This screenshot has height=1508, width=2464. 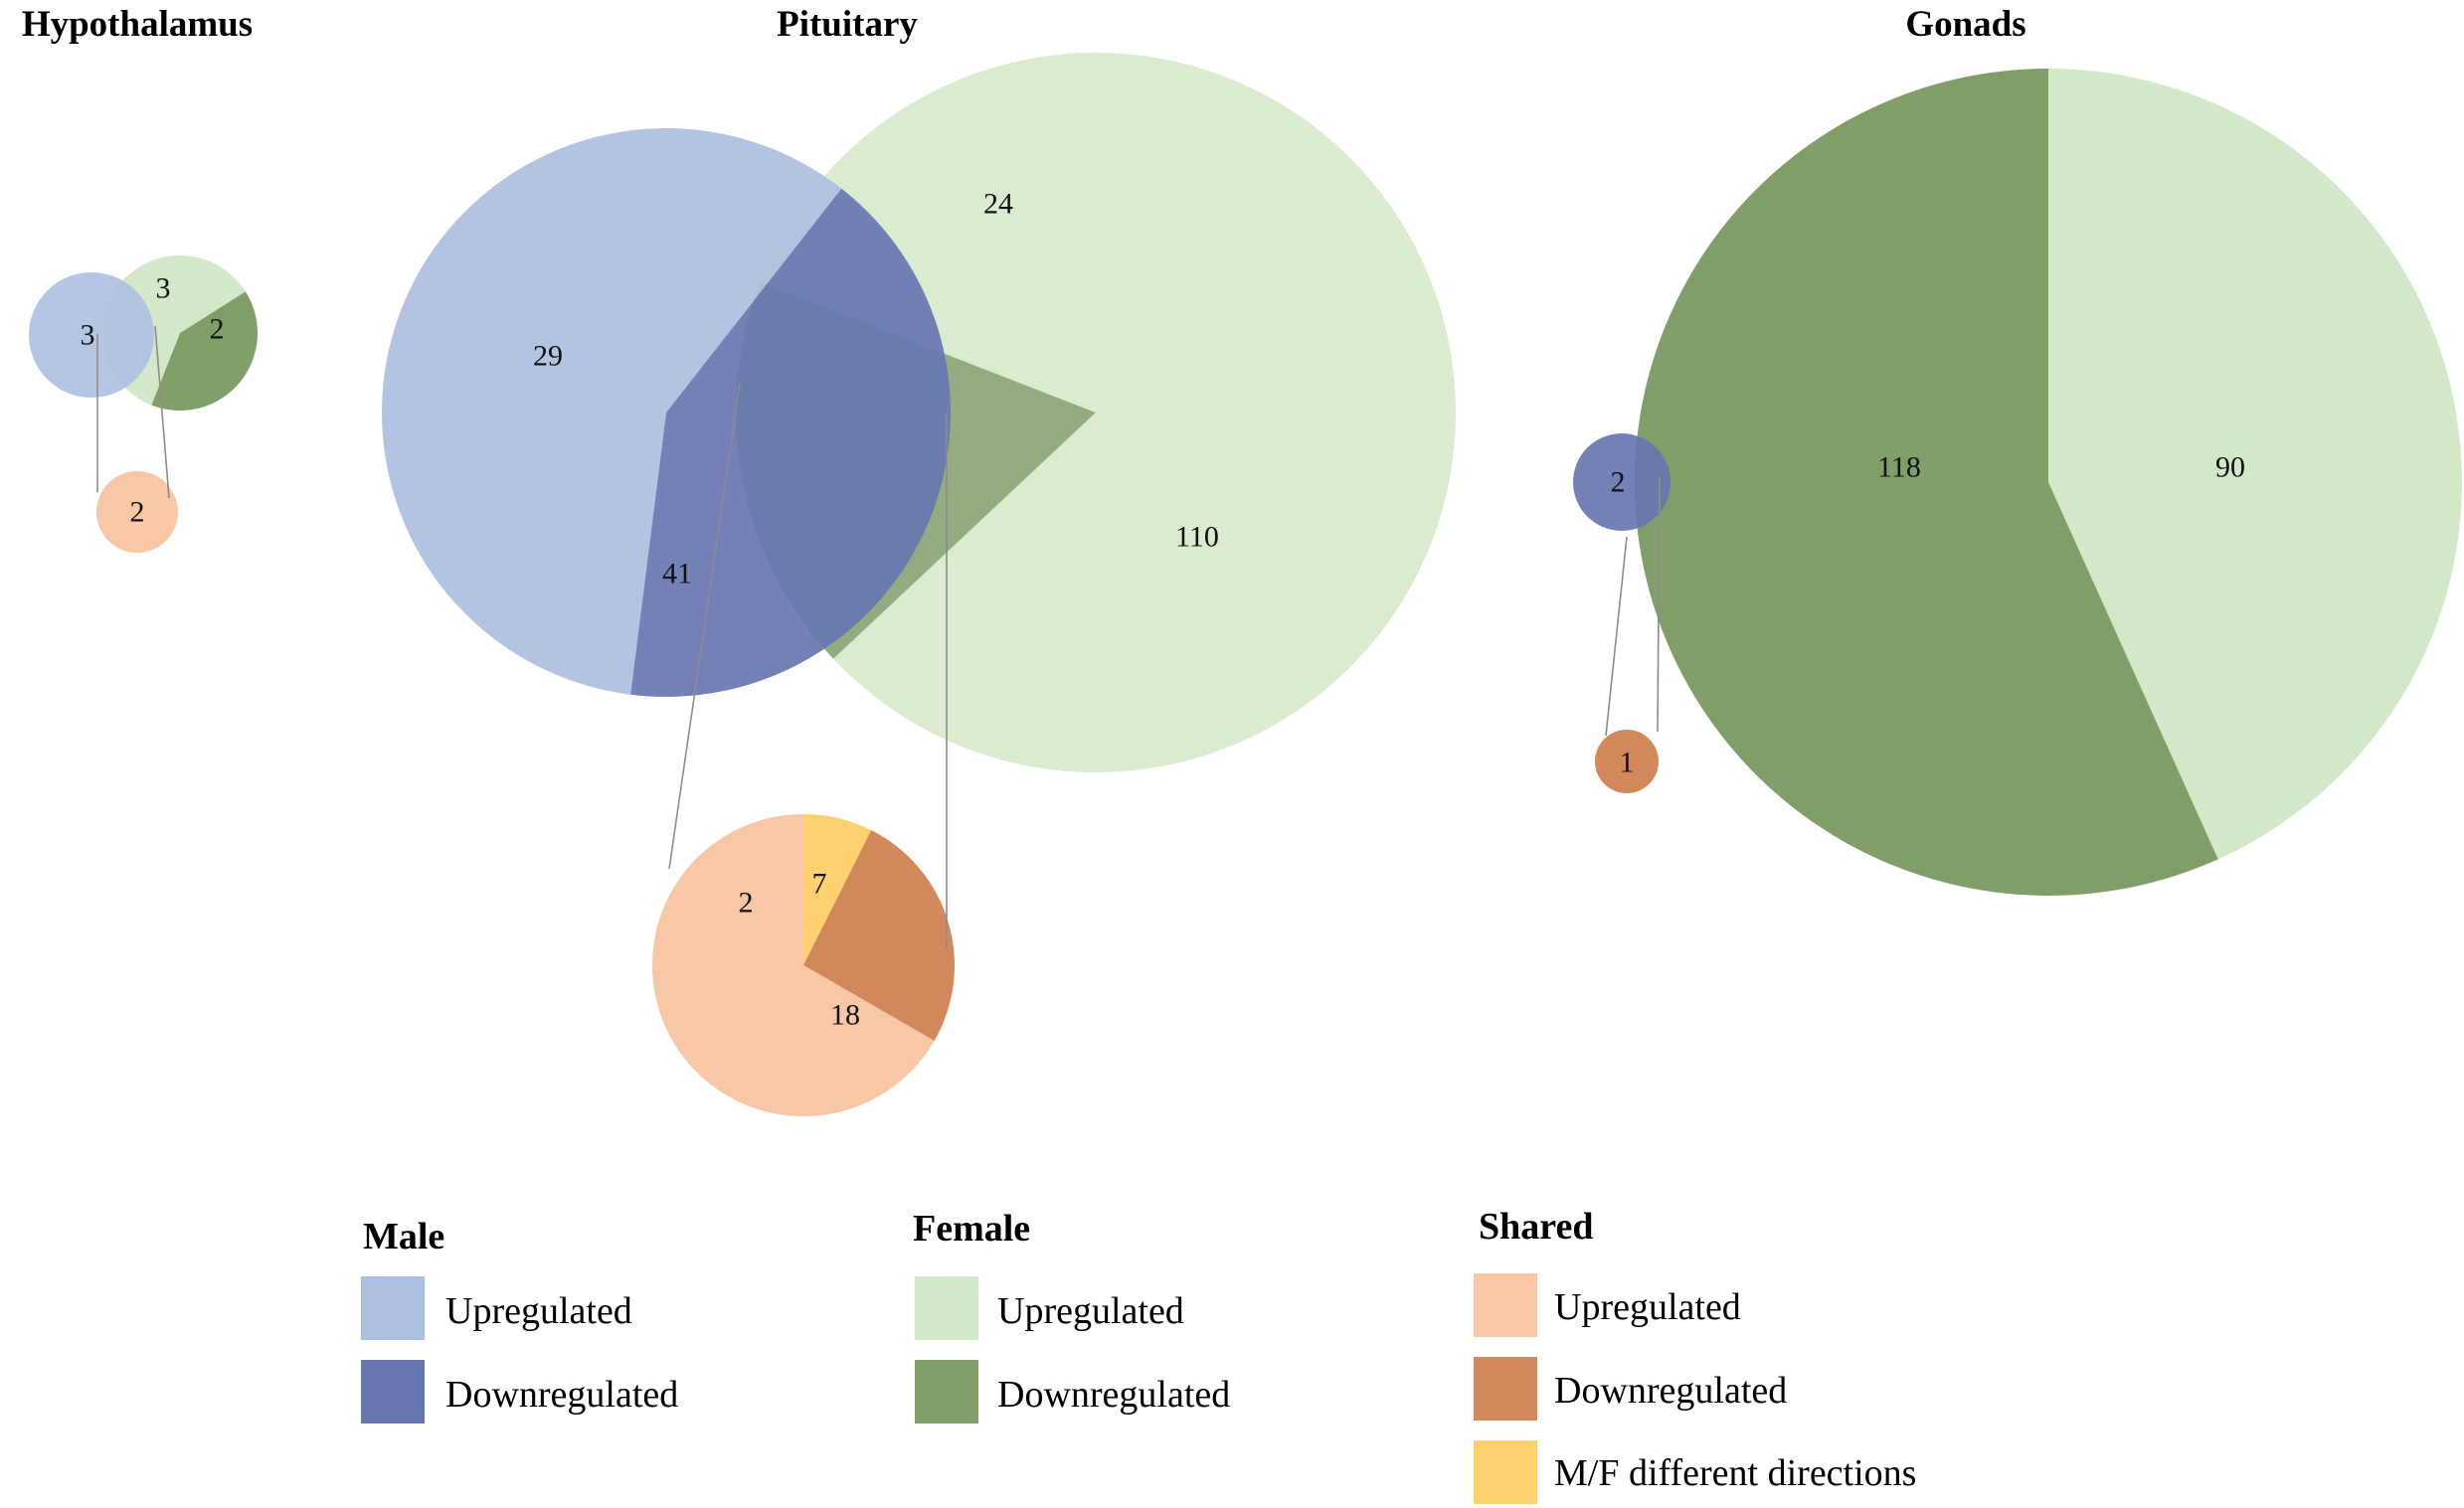 I want to click on gonads-female-upregulated-slice, so click(x=2255, y=465).